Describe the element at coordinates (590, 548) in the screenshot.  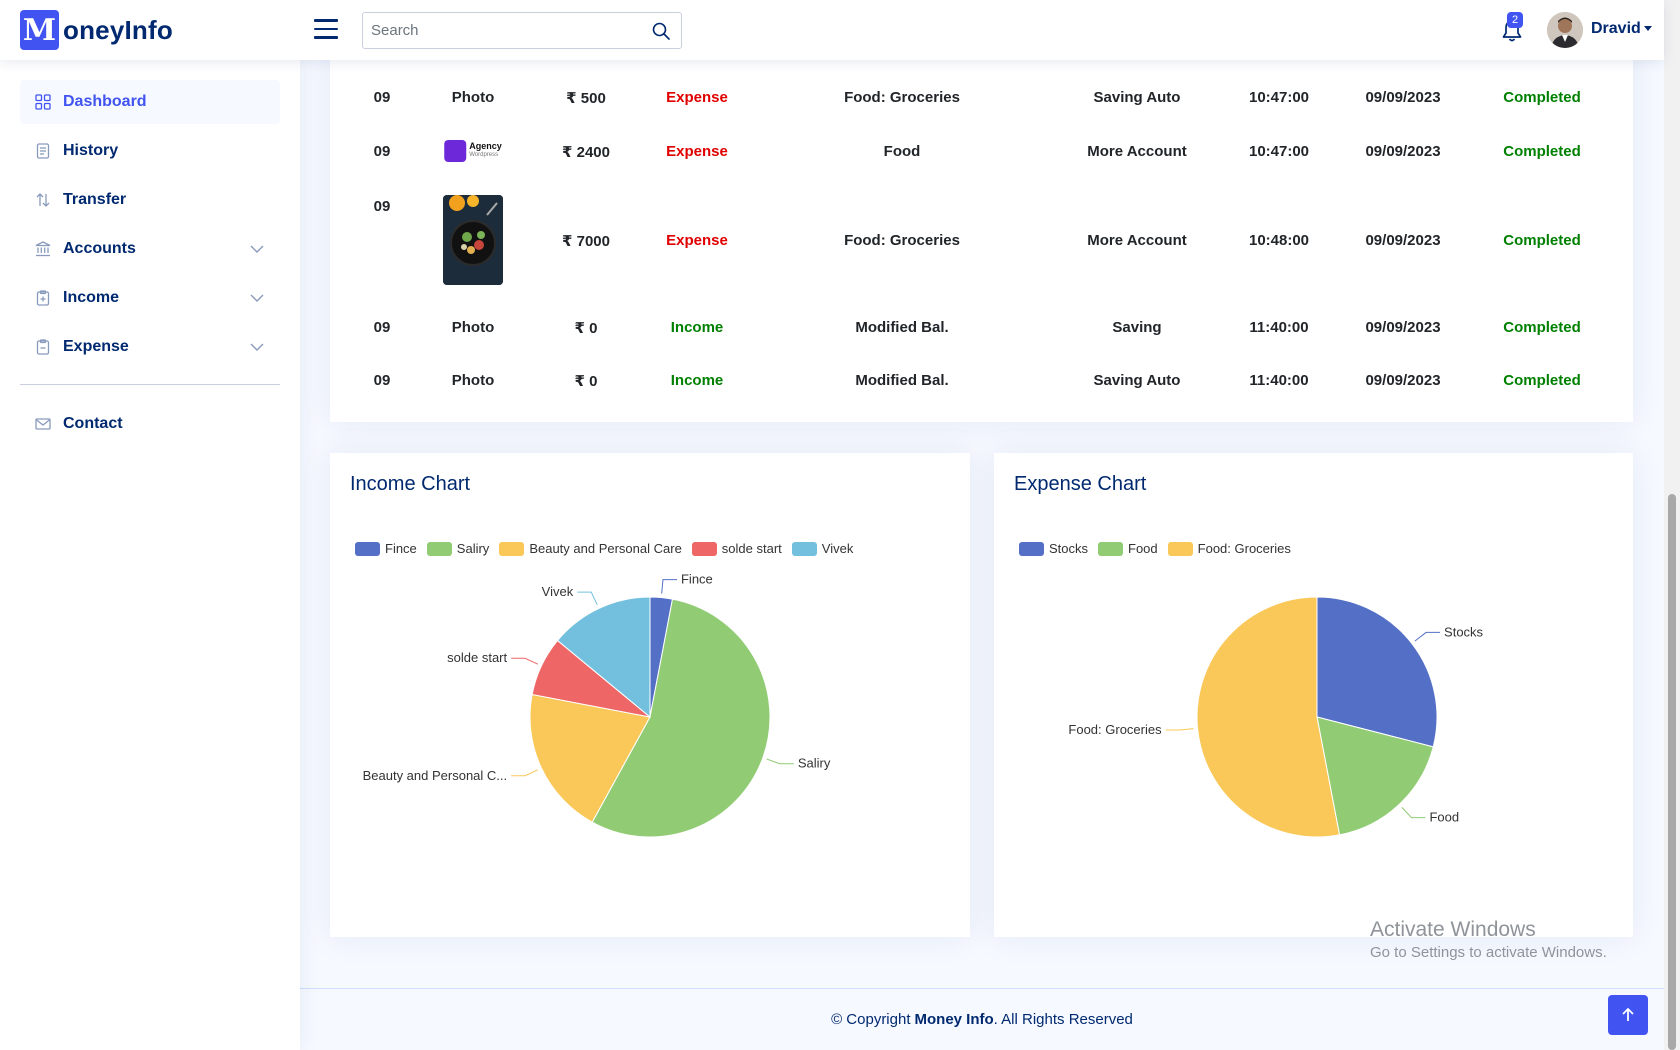
I see `legend-item: Beauty and Personal Care` at that location.